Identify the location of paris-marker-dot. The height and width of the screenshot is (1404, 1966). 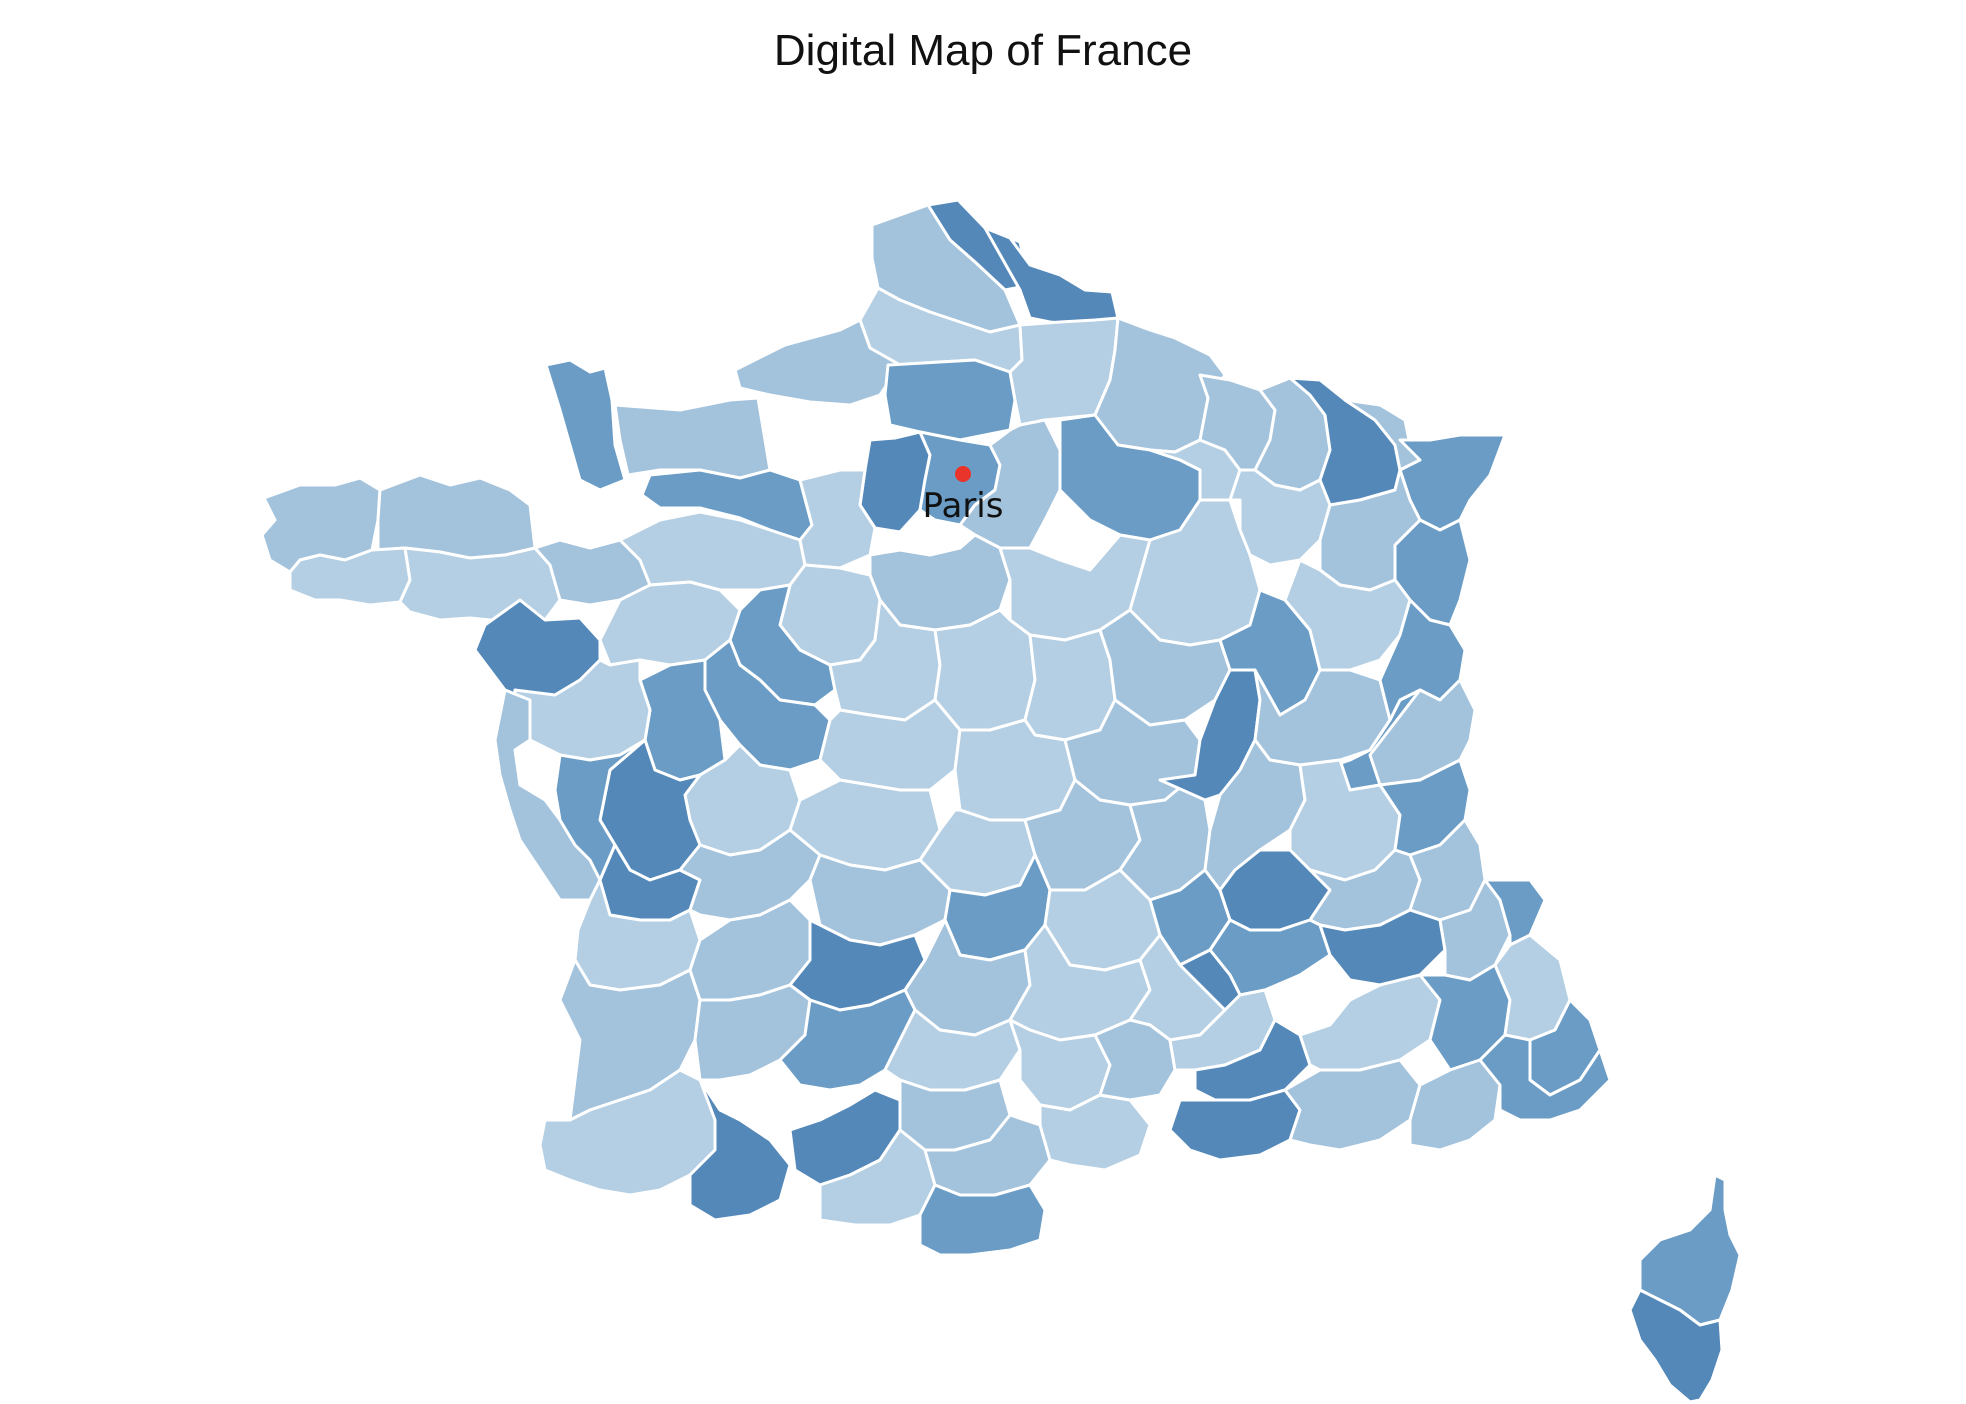
(963, 474).